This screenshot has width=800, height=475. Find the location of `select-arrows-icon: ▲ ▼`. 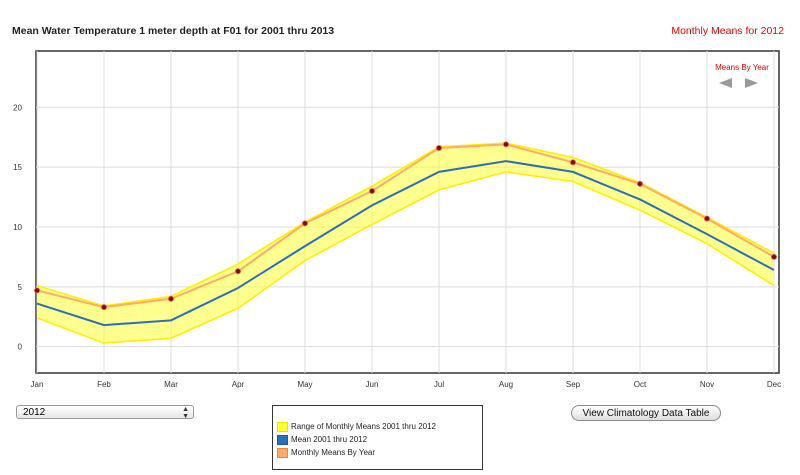

select-arrows-icon: ▲ ▼ is located at coordinates (185, 413).